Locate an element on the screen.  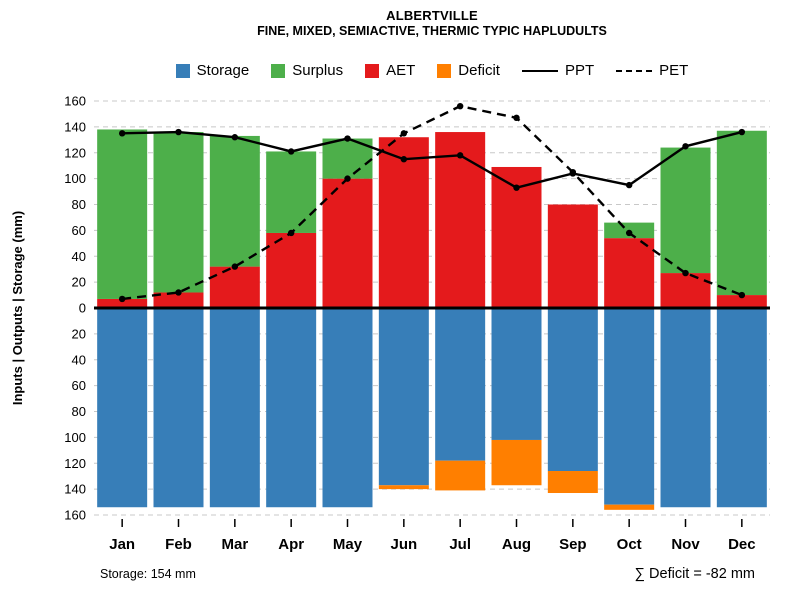
x-tick-label-apr: Apr is located at coordinates (291, 544).